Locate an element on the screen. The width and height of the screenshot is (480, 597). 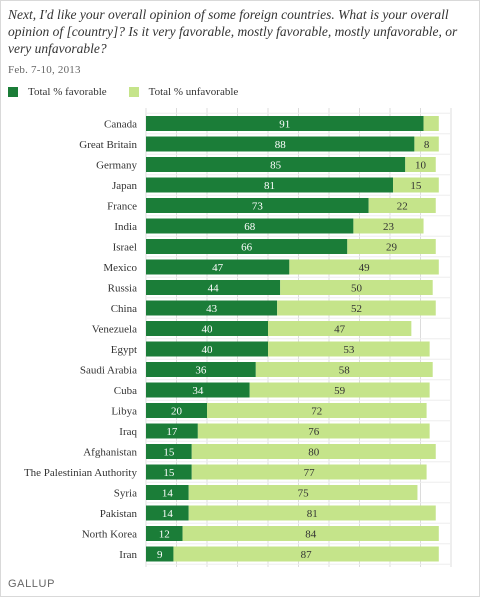
category-label: Pakistan is located at coordinates (119, 514).